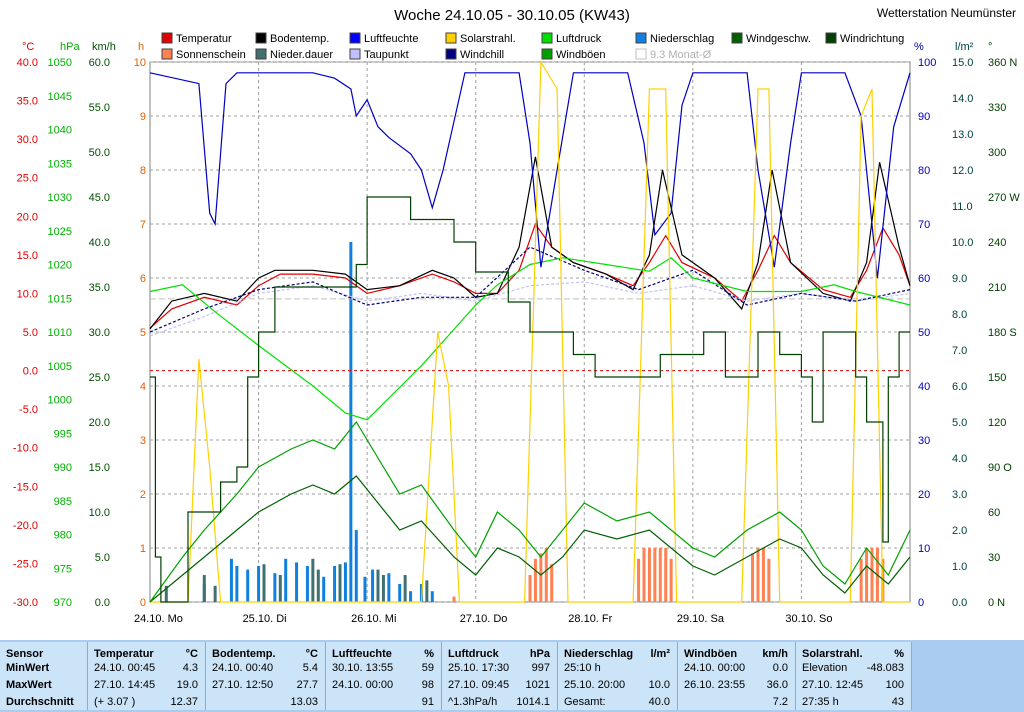 This screenshot has width=1024, height=712. Describe the element at coordinates (777, 685) in the screenshot. I see `summary-cell: 36.0` at that location.